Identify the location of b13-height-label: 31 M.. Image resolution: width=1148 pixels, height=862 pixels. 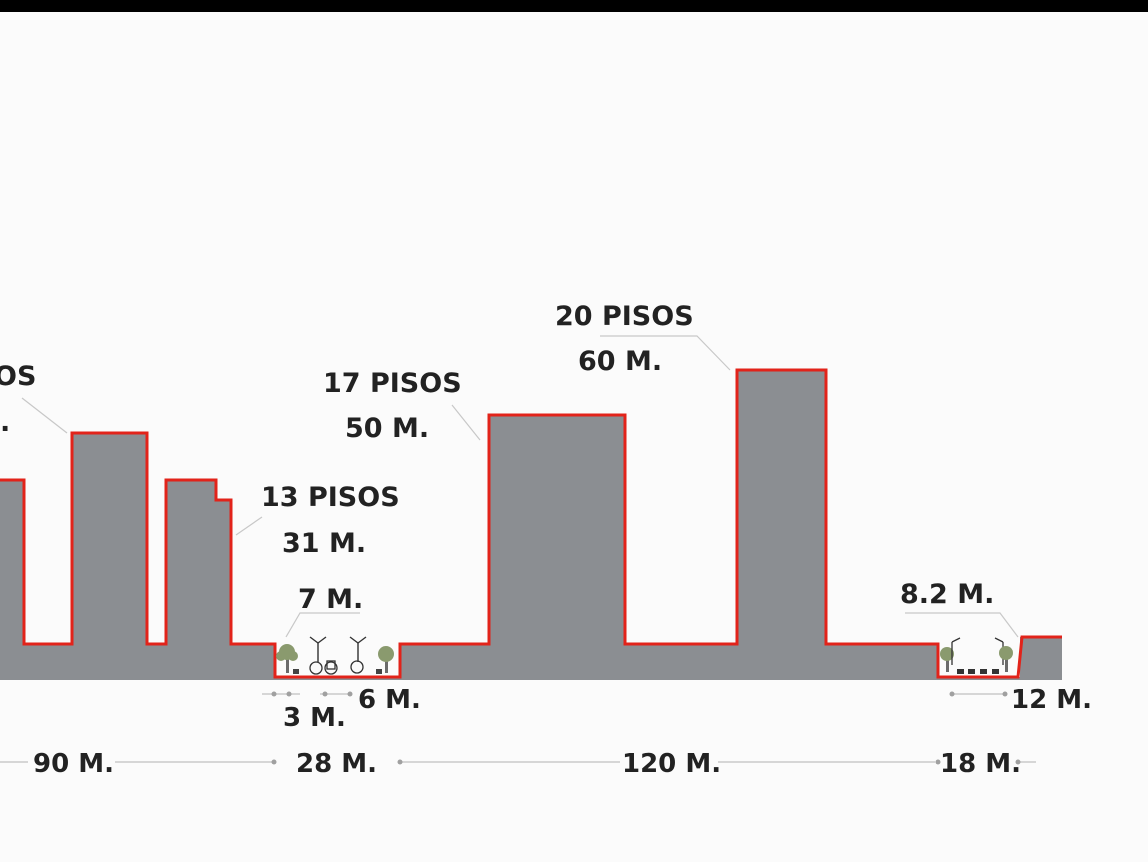
(324, 543).